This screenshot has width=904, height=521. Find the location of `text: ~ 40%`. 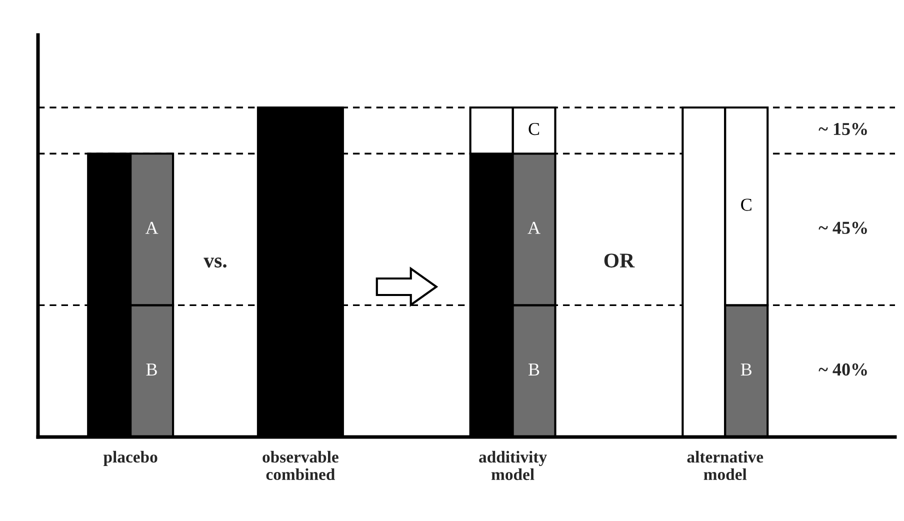

text: ~ 40% is located at coordinates (842, 369).